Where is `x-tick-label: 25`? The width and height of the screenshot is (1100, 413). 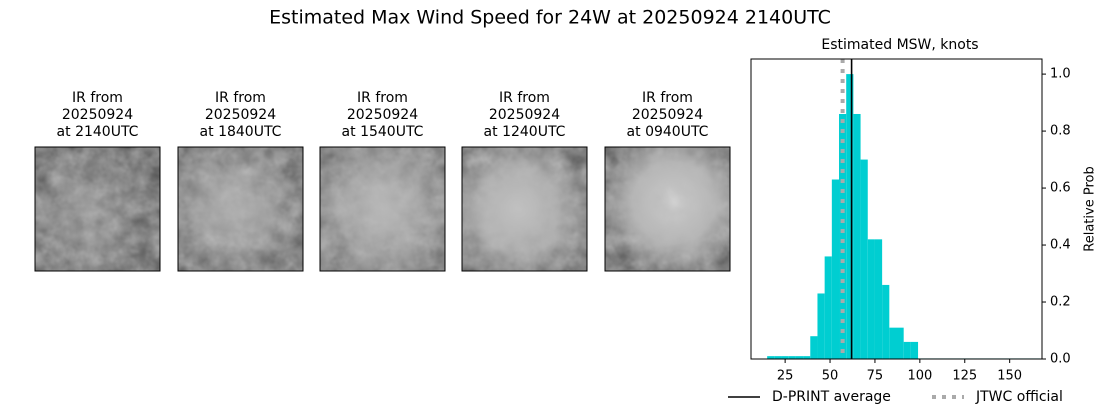 x-tick-label: 25 is located at coordinates (785, 376).